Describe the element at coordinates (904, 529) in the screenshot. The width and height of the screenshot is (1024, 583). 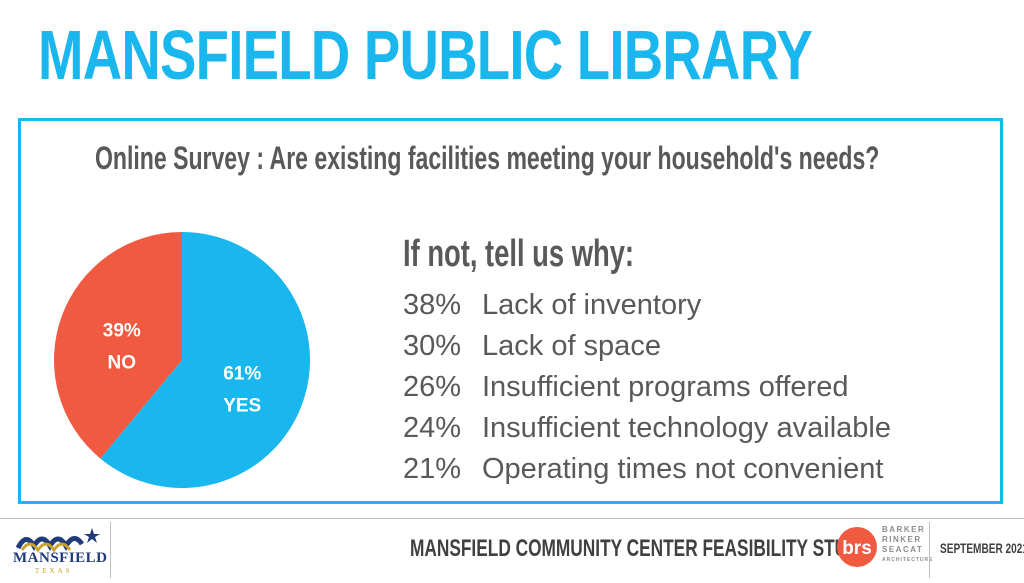
I see `firm-line: BARKER` at that location.